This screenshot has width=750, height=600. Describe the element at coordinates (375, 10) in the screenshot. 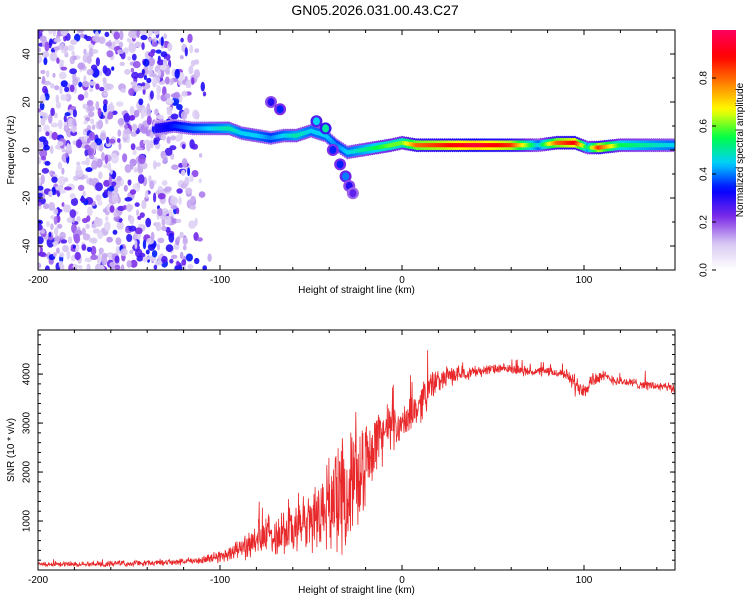

I see `figure-title: GN05.2026.031.00.43.C27` at that location.